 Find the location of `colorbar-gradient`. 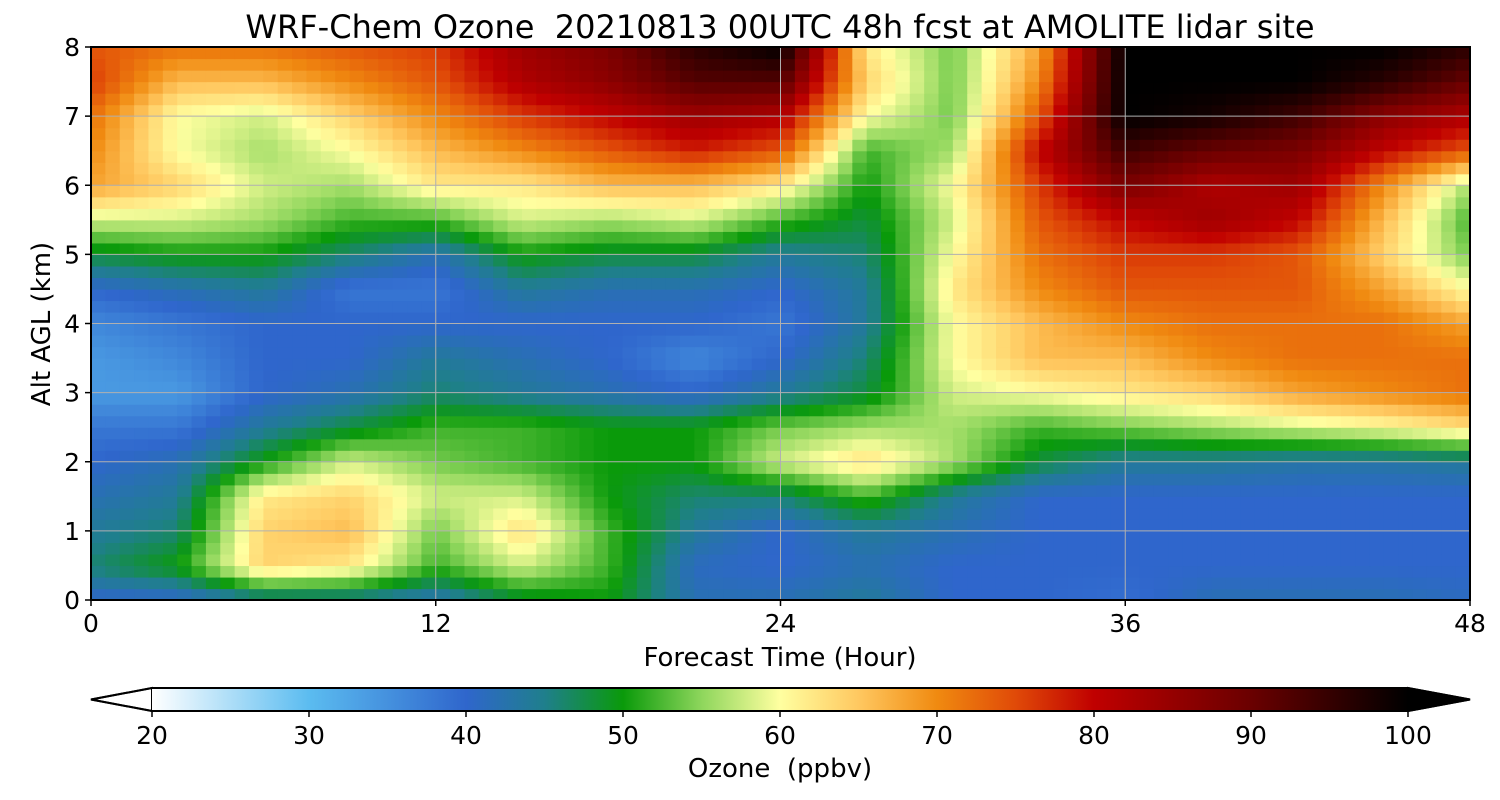

colorbar-gradient is located at coordinates (780, 699).